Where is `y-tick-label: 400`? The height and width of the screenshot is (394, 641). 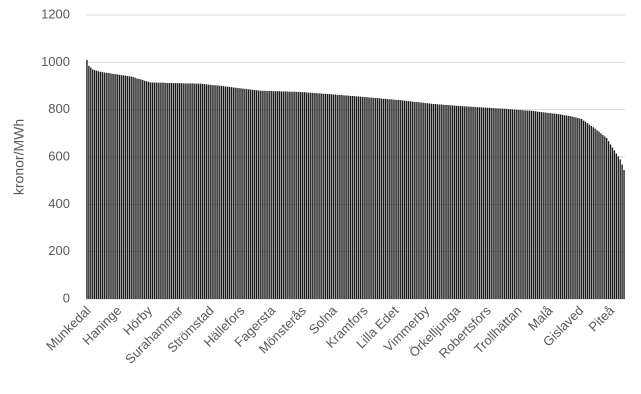
y-tick-label: 400 is located at coordinates (59, 203).